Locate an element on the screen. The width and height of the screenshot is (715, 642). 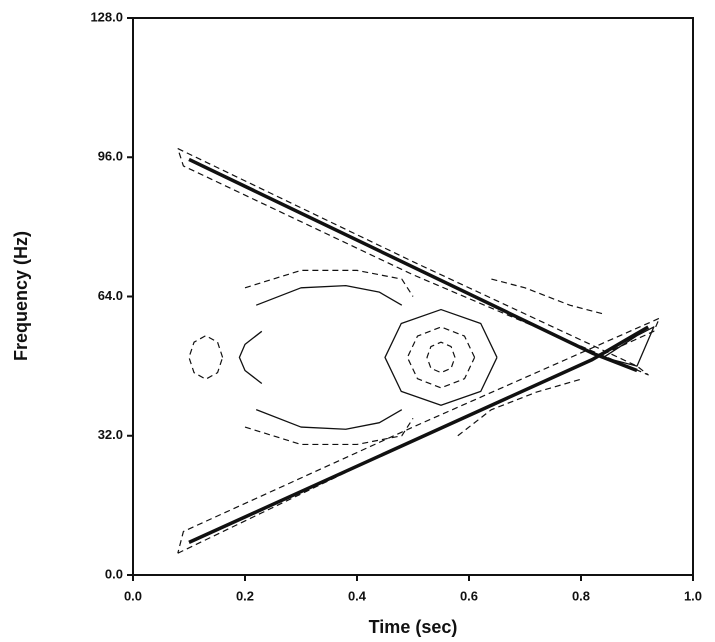
y-tick-label: 64.0 is located at coordinates (110, 295).